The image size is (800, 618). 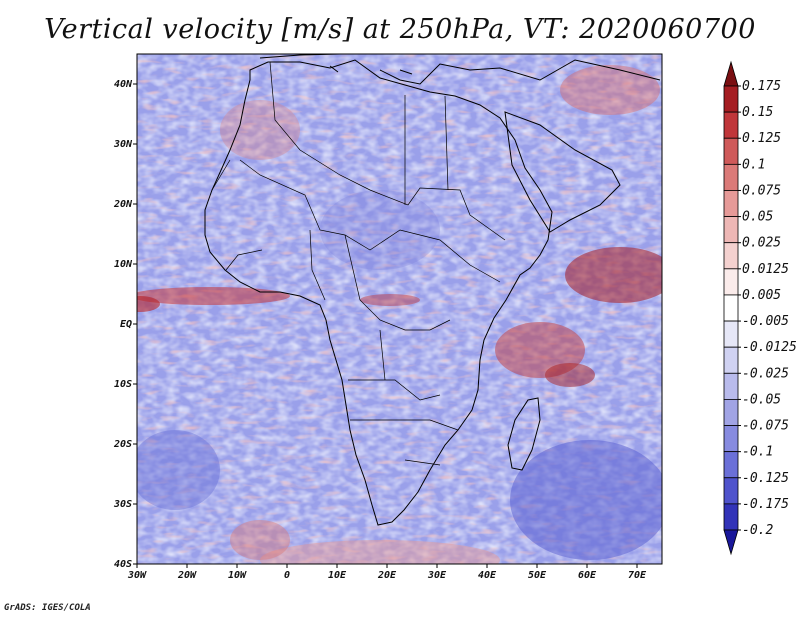 What do you see at coordinates (765, 426) in the screenshot?
I see `colorbar-label: -0.075` at bounding box center [765, 426].